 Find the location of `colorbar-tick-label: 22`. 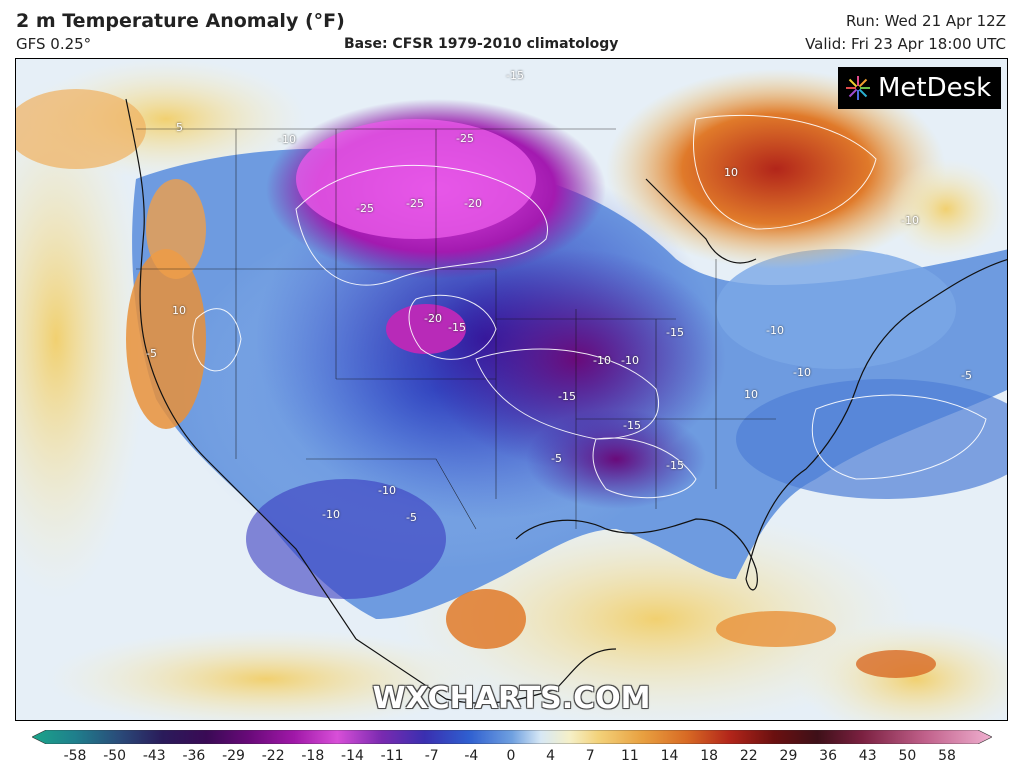

colorbar-tick-label: 22 is located at coordinates (748, 756).